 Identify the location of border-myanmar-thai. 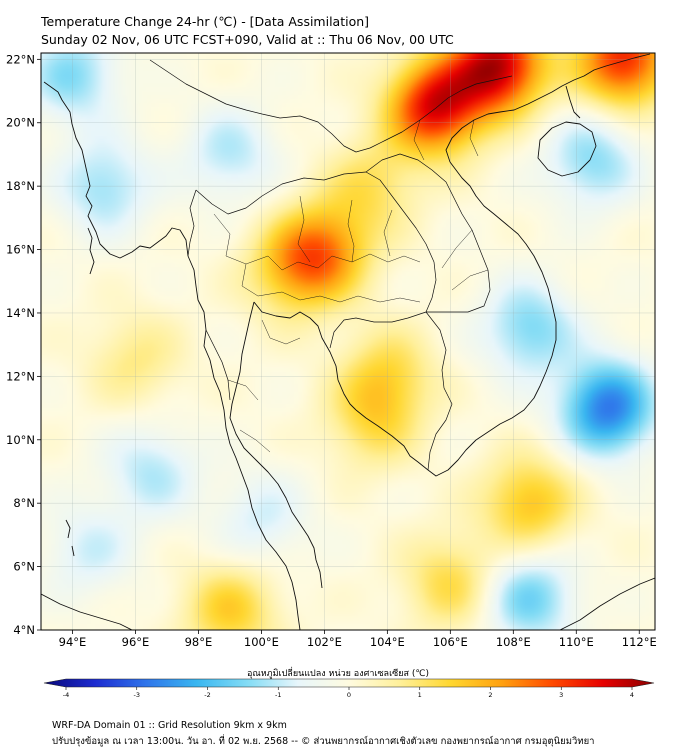
(209, 295).